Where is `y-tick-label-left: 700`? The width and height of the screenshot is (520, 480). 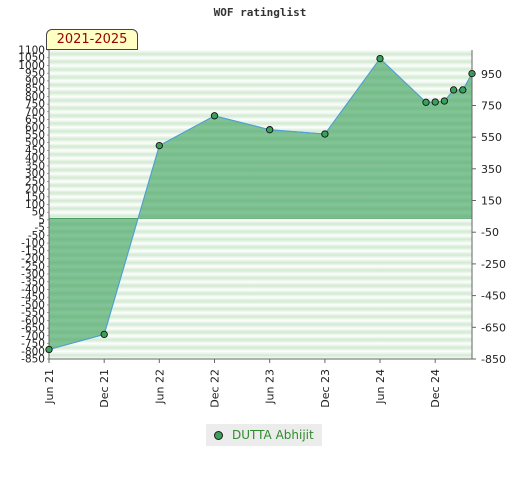 y-tick-label-left: 700 is located at coordinates (35, 112).